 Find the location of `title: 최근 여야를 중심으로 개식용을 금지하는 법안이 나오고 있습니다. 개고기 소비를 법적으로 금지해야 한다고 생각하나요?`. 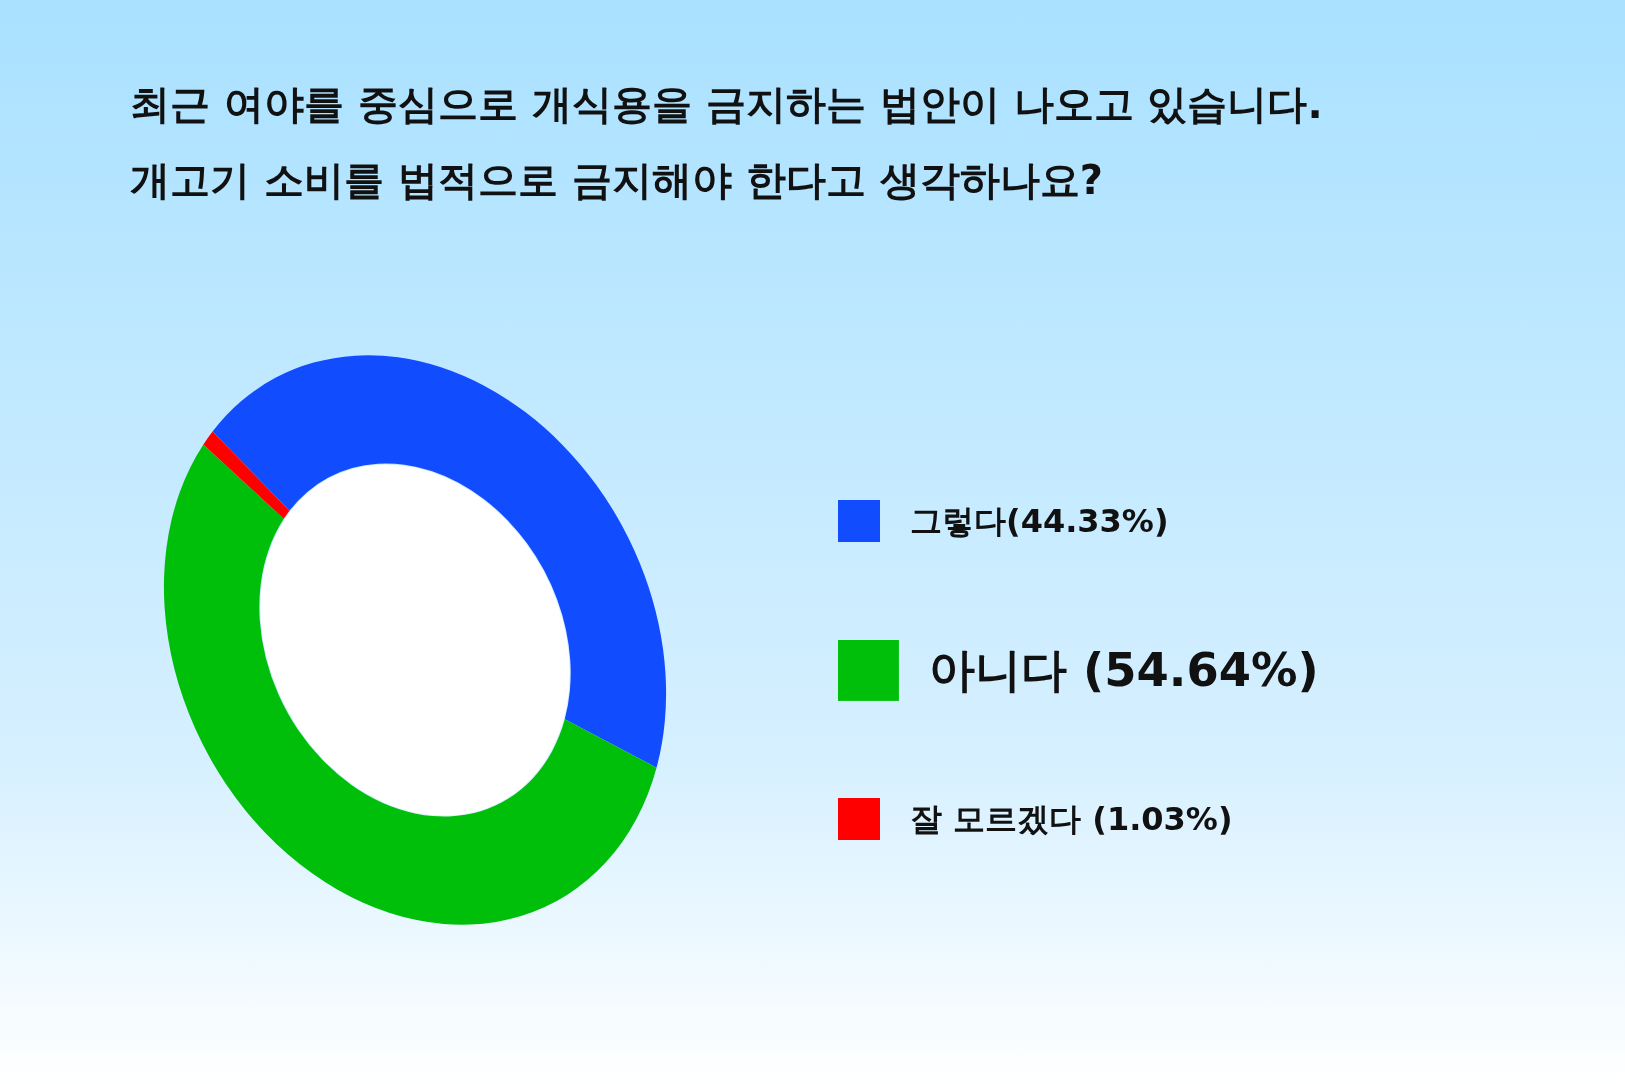

title: 최근 여야를 중심으로 개식용을 금지하는 법안이 나오고 있습니다. 개고기 소비를 법적으로 금지해야 한다고 생각하나요? is located at coordinates (726, 142).